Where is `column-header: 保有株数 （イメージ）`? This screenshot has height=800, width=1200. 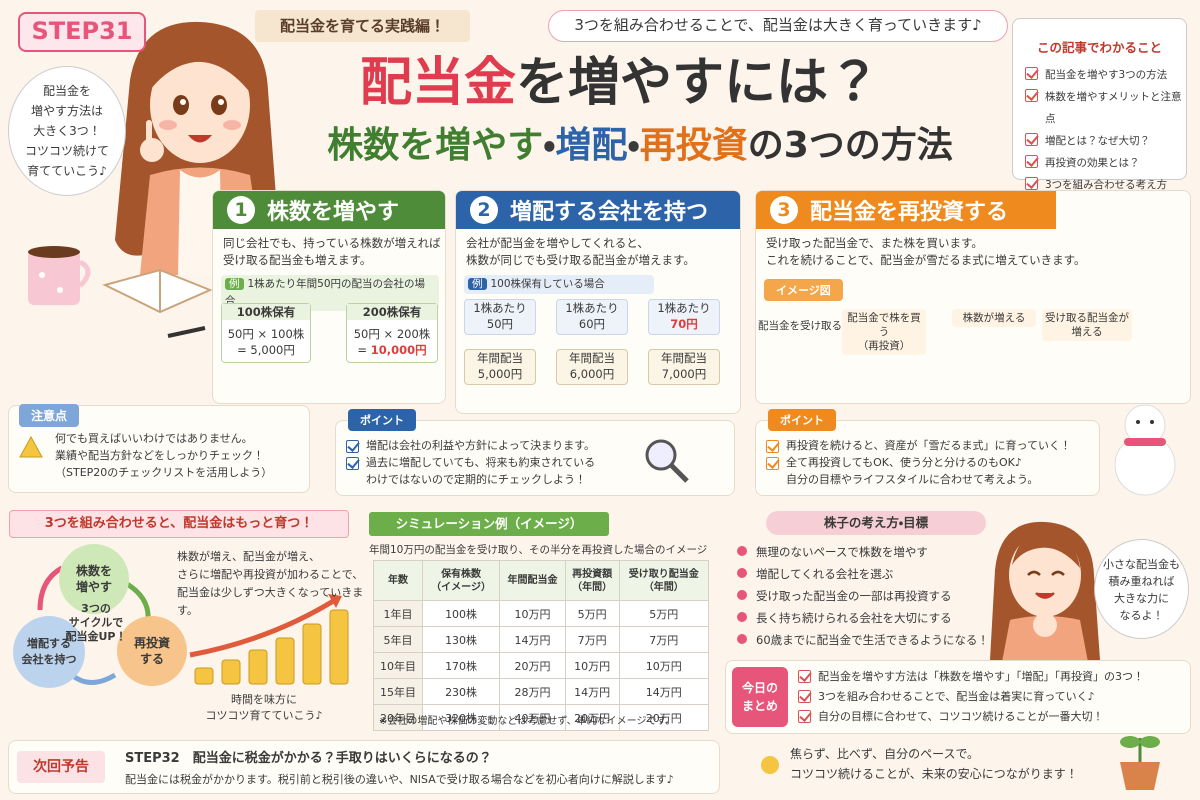
column-header: 保有株数 （イメージ） is located at coordinates (461, 580).